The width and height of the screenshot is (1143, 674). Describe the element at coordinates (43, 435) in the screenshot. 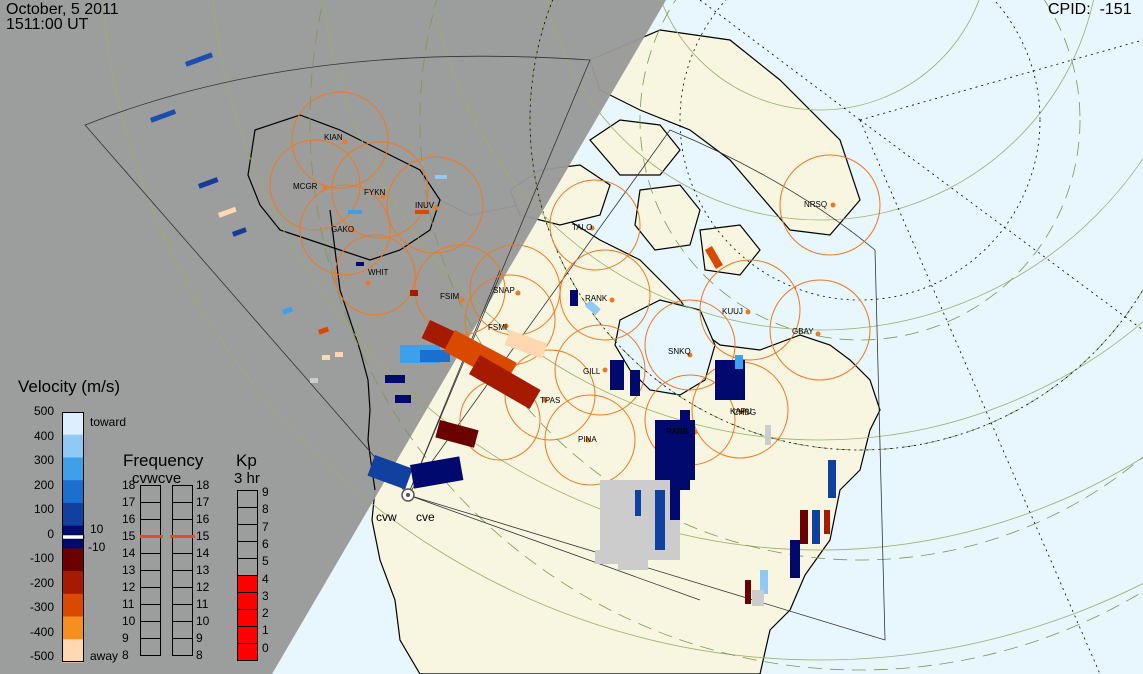

I see `velocity-tick: 400` at that location.